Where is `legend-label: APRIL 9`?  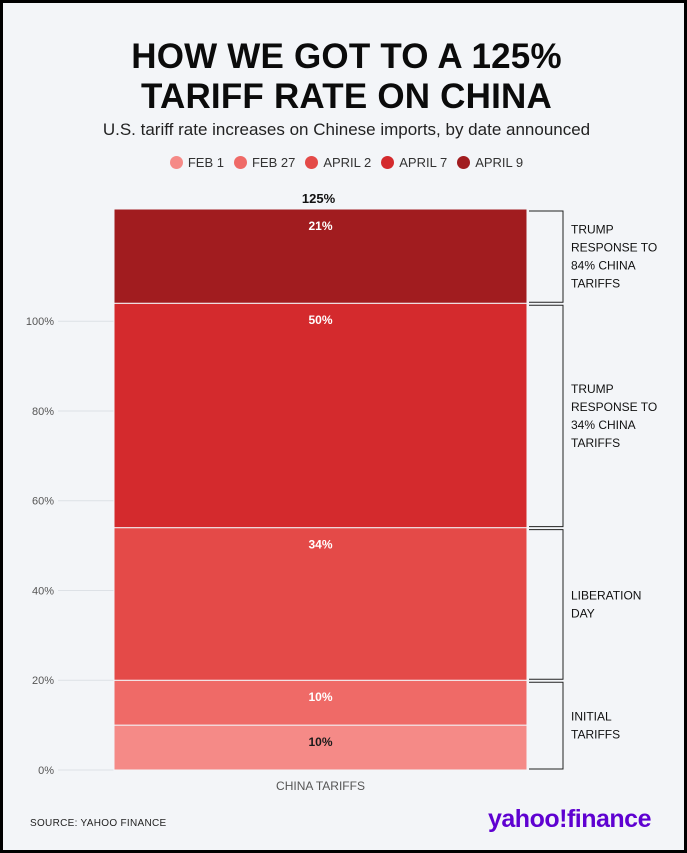 legend-label: APRIL 9 is located at coordinates (499, 162).